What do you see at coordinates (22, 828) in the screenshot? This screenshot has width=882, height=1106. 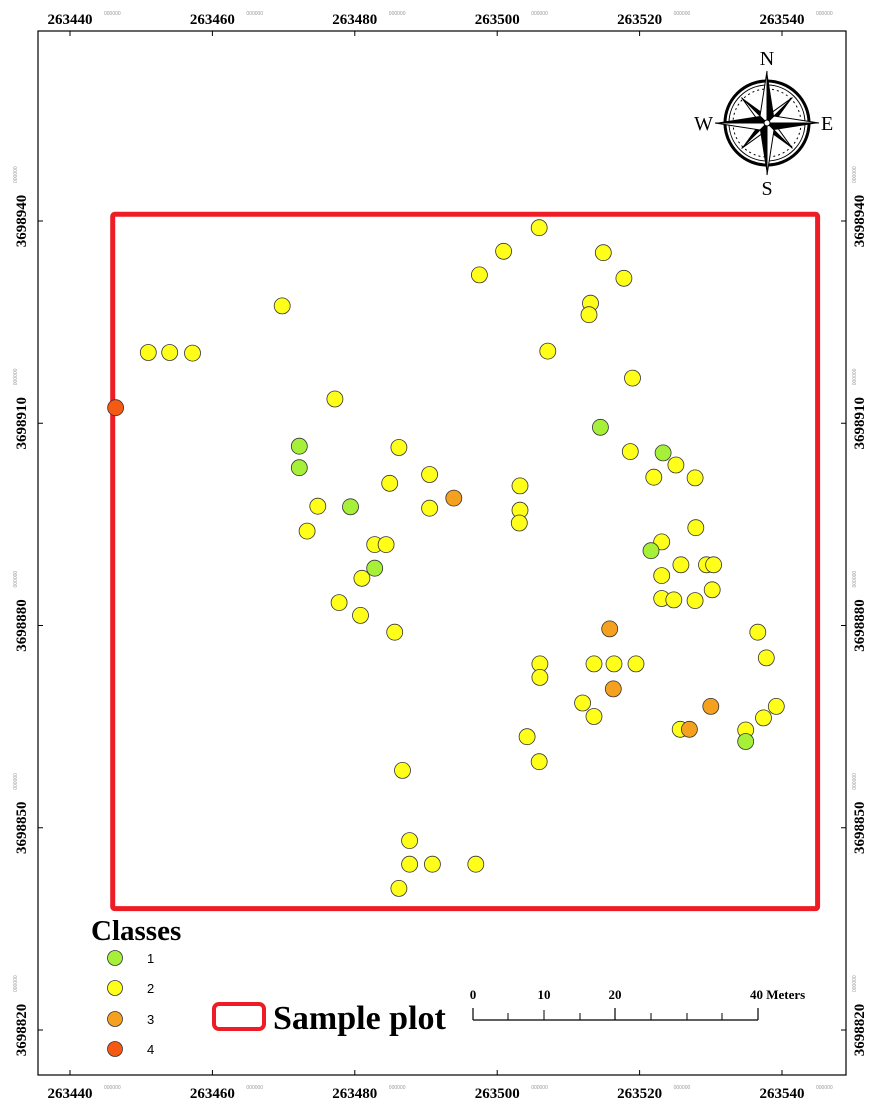 I see `y-tick-label-left-3: 3698850` at bounding box center [22, 828].